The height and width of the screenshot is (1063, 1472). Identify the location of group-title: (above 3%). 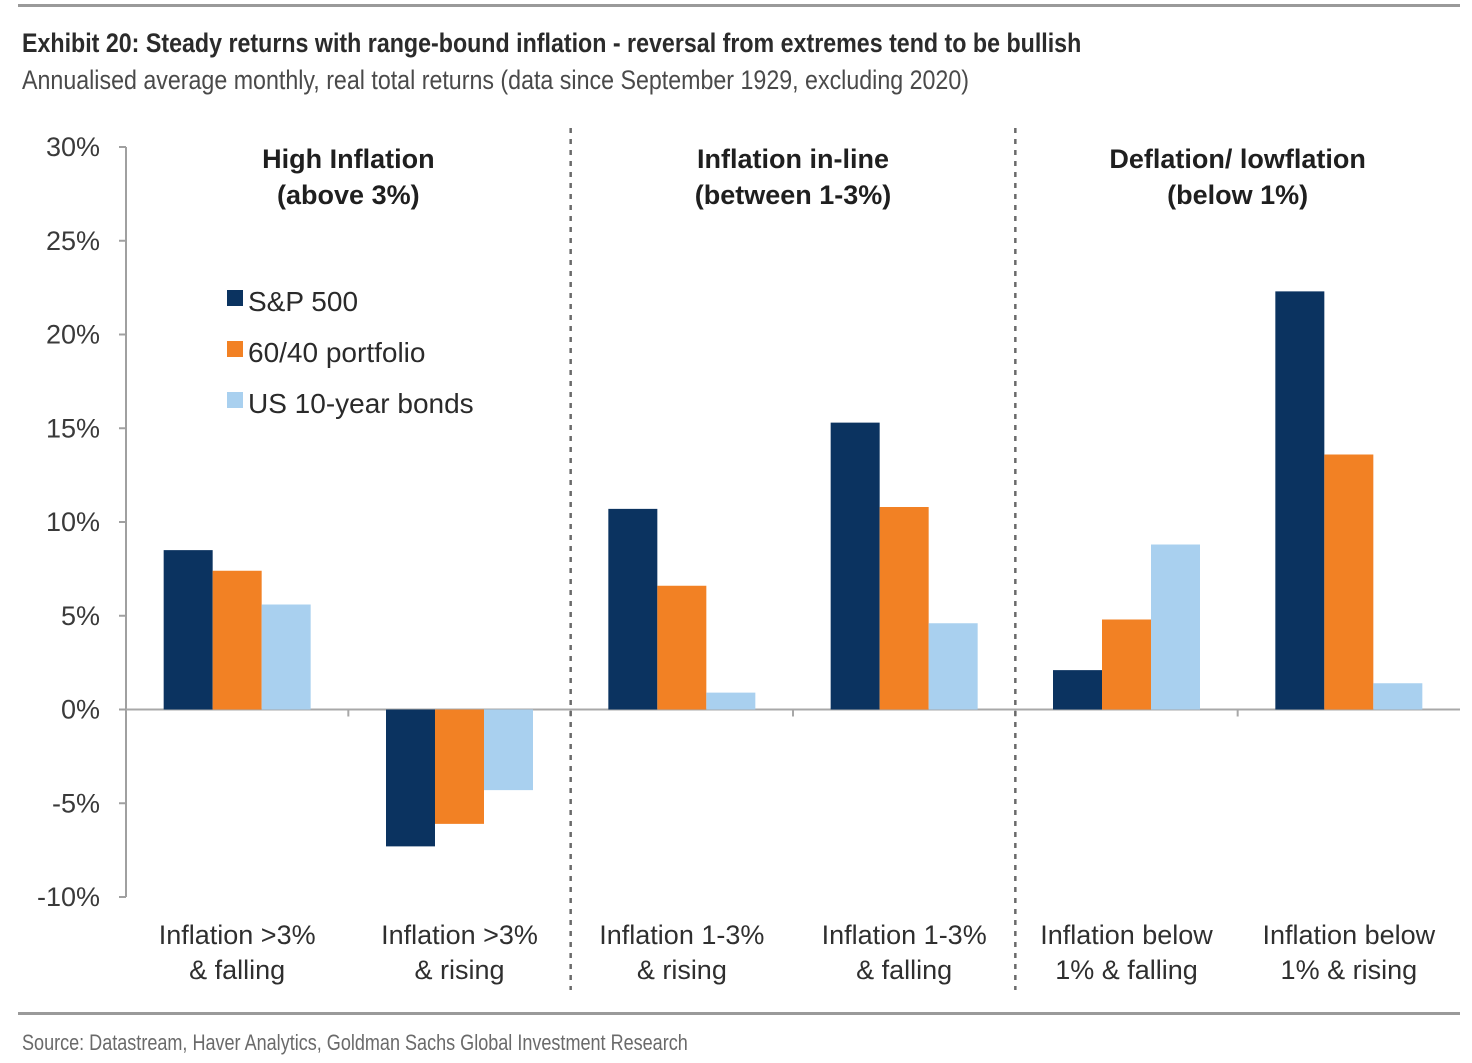
(348, 195).